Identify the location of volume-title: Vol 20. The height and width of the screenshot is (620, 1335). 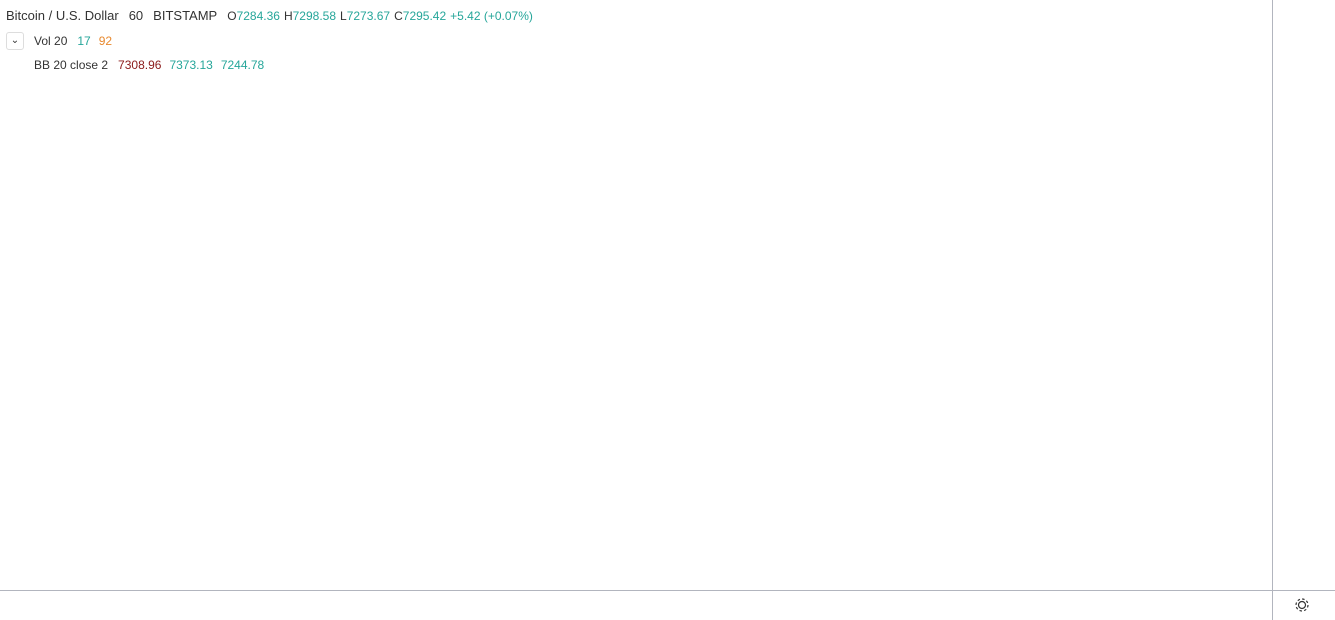
(51, 41).